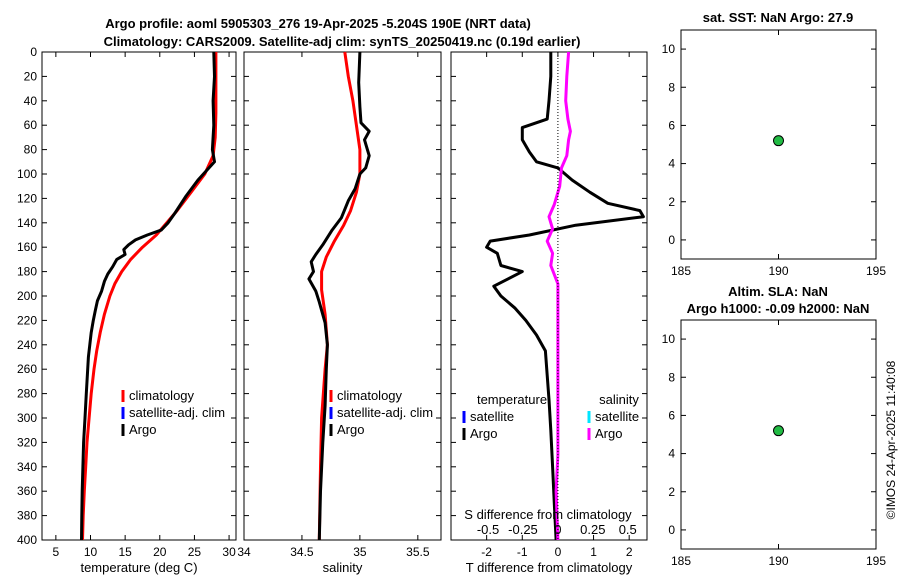 Image resolution: width=900 pixels, height=585 pixels. What do you see at coordinates (91, 552) in the screenshot?
I see `x-tick-label: 10` at bounding box center [91, 552].